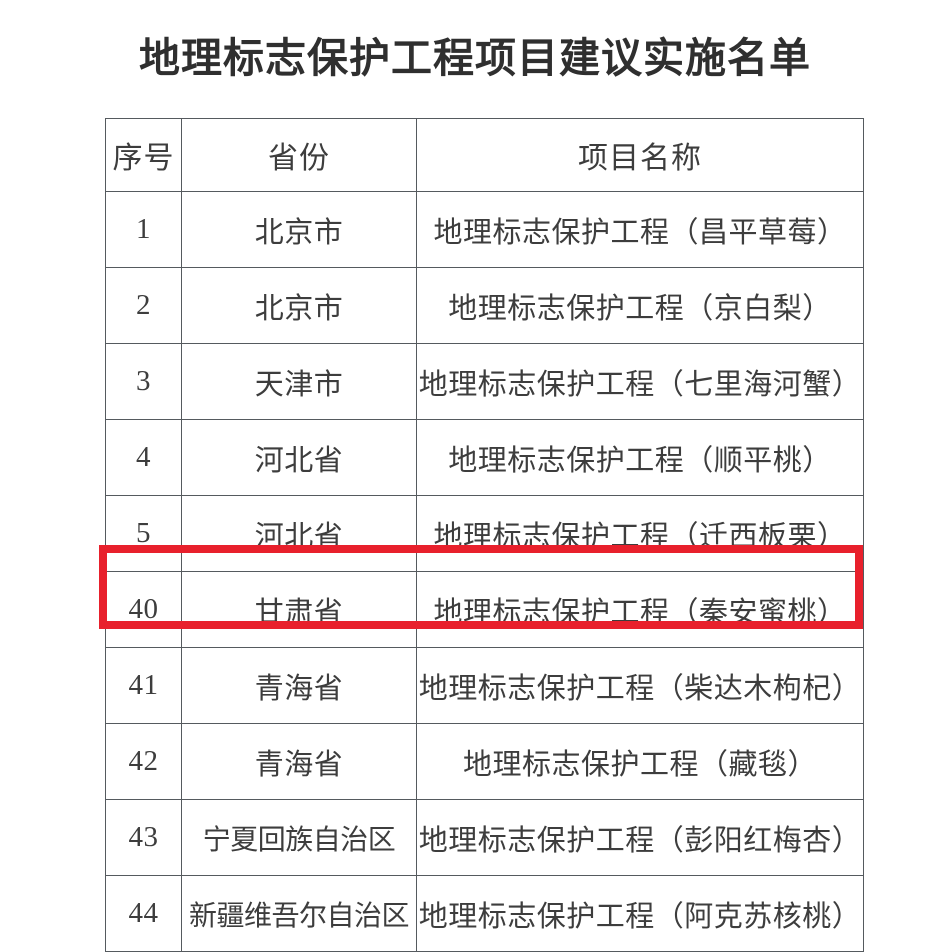 Image resolution: width=950 pixels, height=952 pixels. I want to click on cell-serial-number: 40, so click(143, 609).